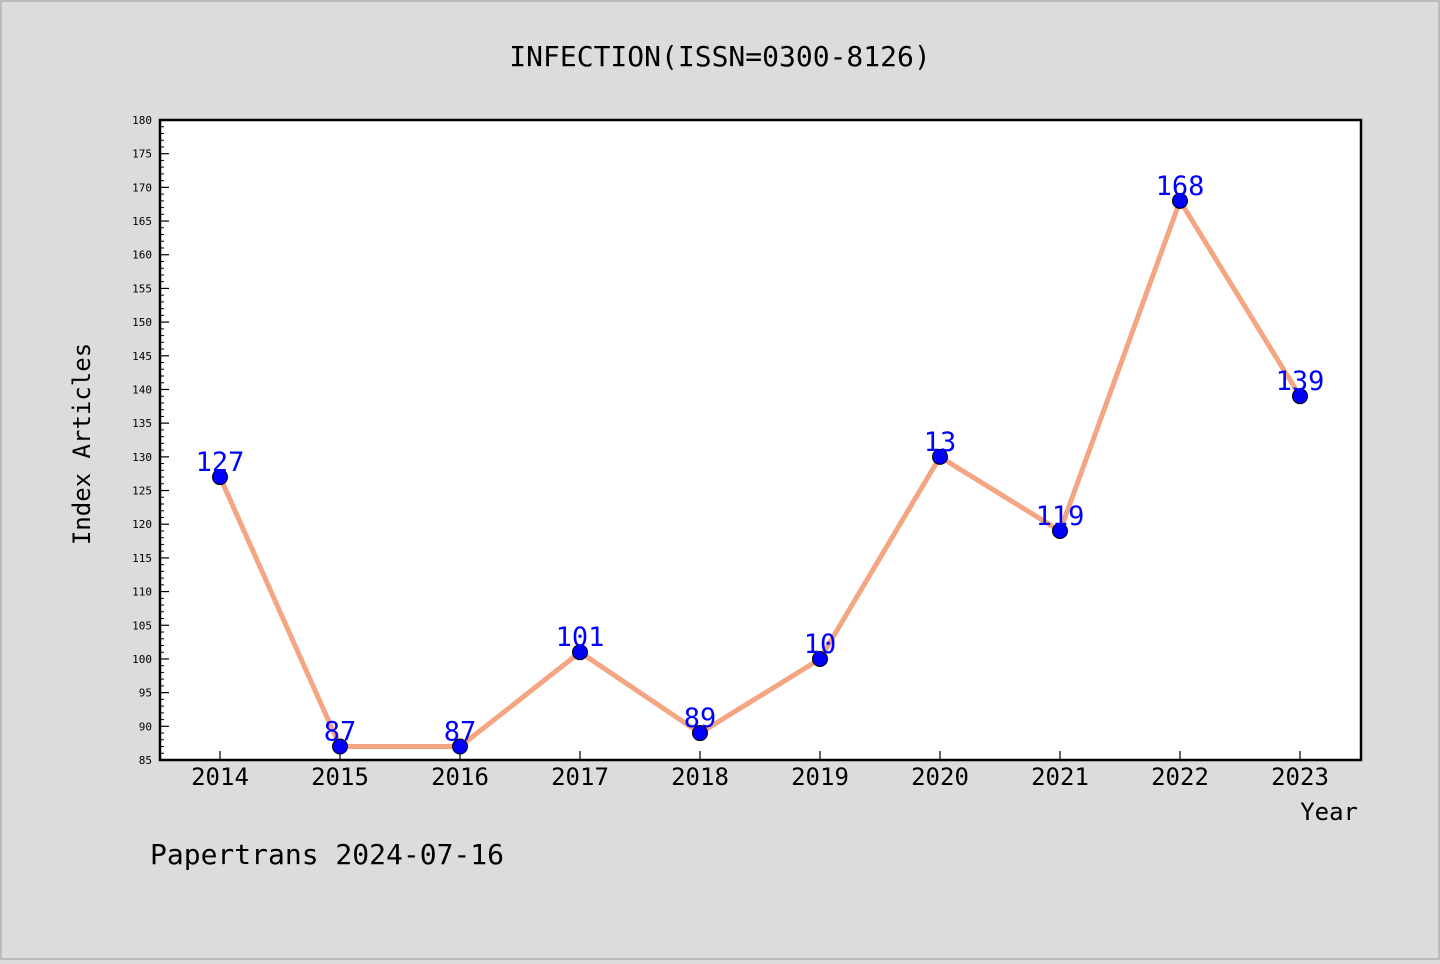 The height and width of the screenshot is (964, 1440). Describe the element at coordinates (1180, 186) in the screenshot. I see `data-label: 168` at that location.